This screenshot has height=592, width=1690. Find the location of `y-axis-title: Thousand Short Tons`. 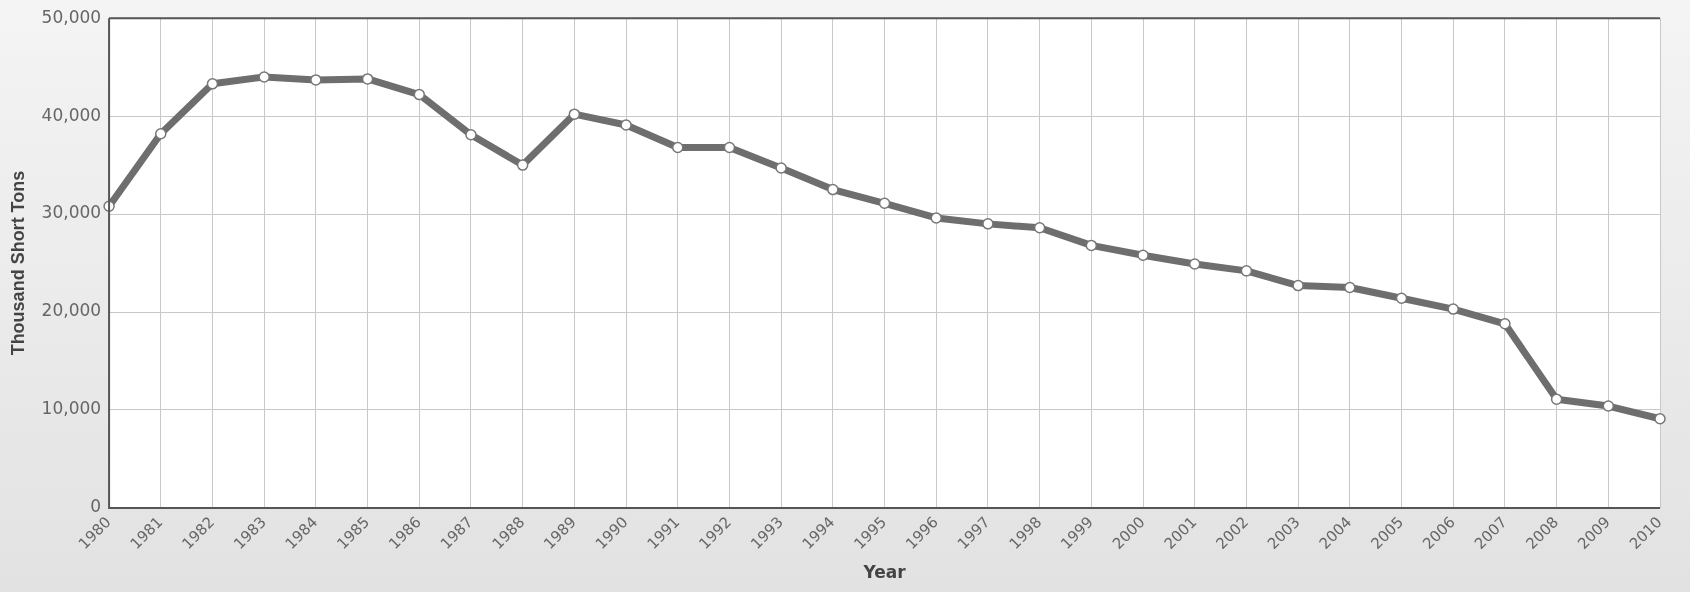

y-axis-title: Thousand Short Tons is located at coordinates (17, 263).